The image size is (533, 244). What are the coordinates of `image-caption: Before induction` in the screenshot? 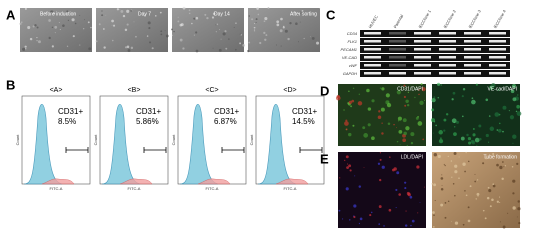 It's located at (58, 14).